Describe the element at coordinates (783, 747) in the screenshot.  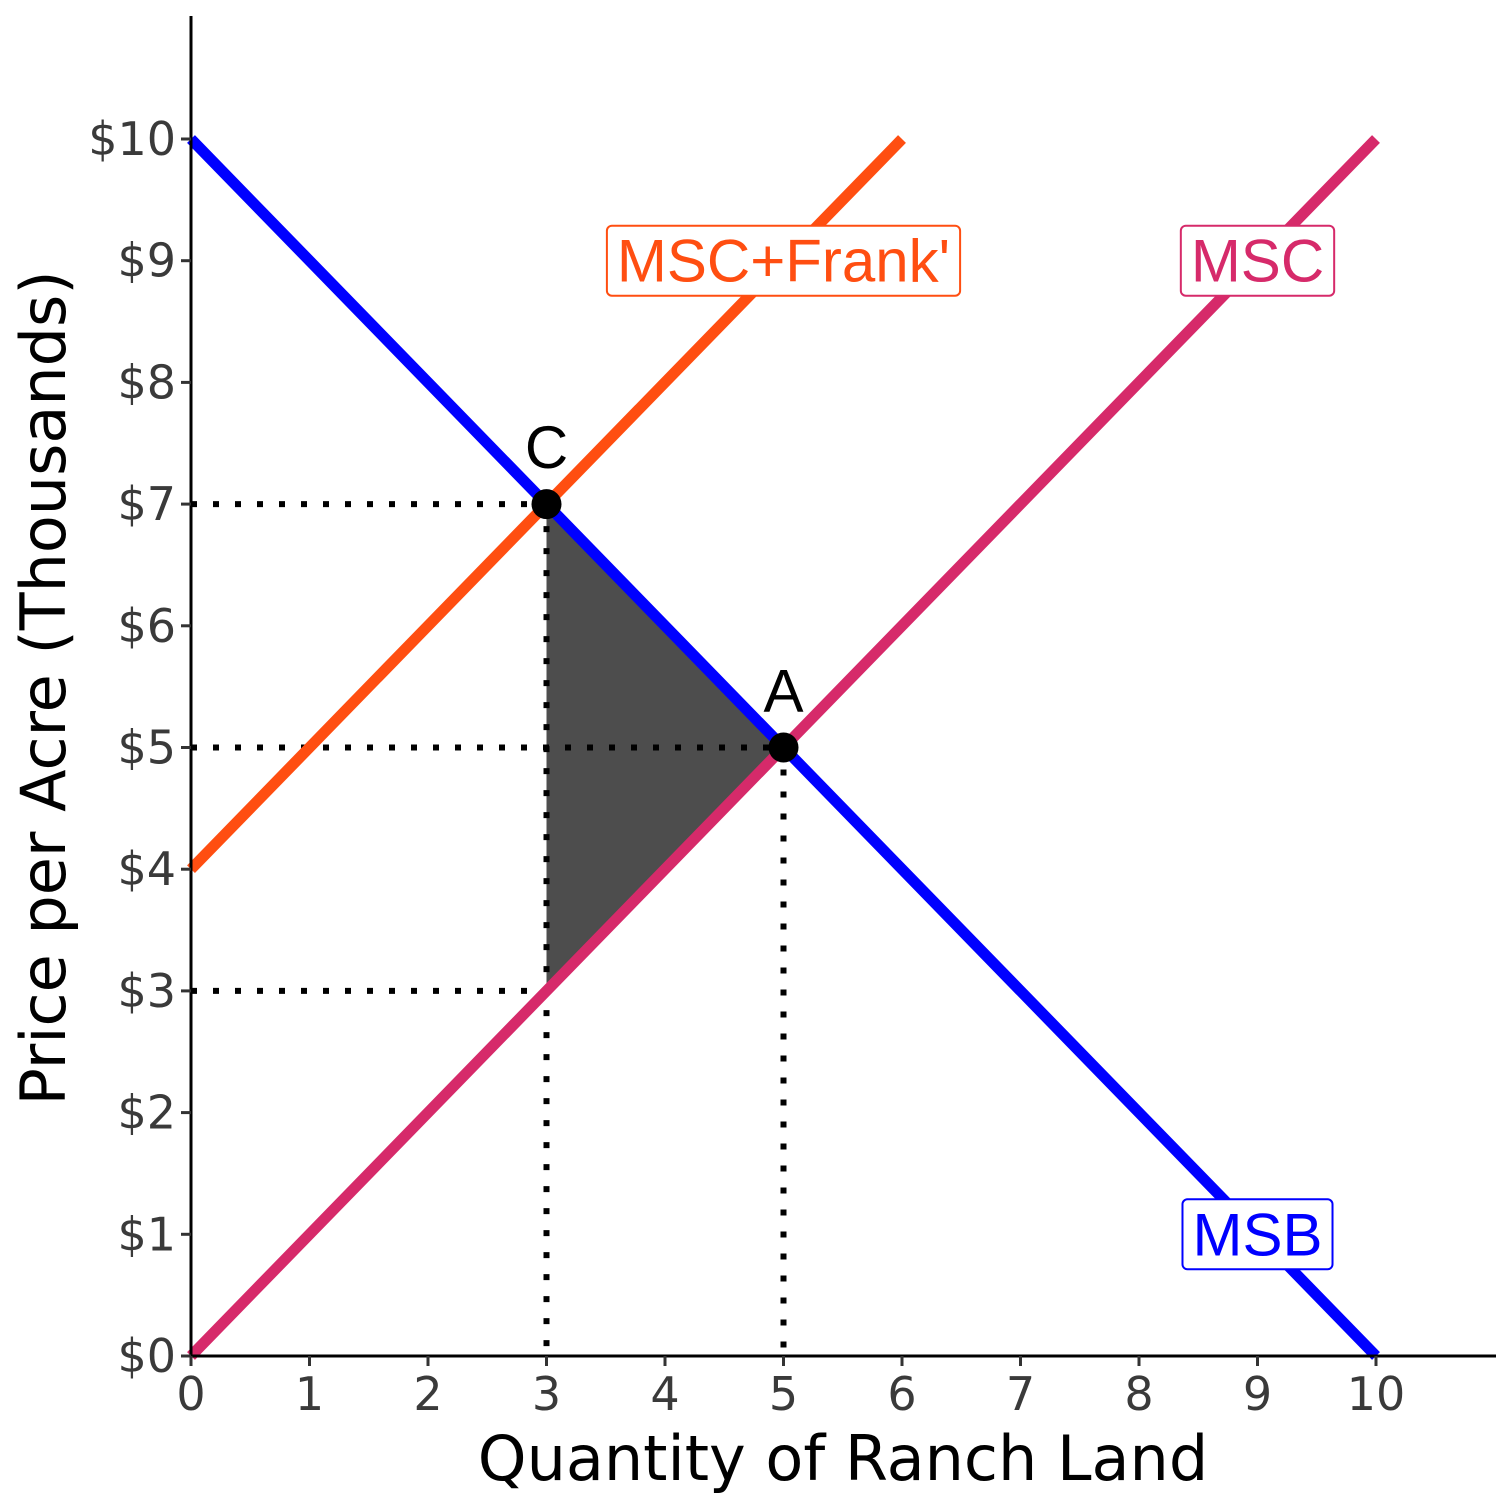
I see `point-a` at that location.